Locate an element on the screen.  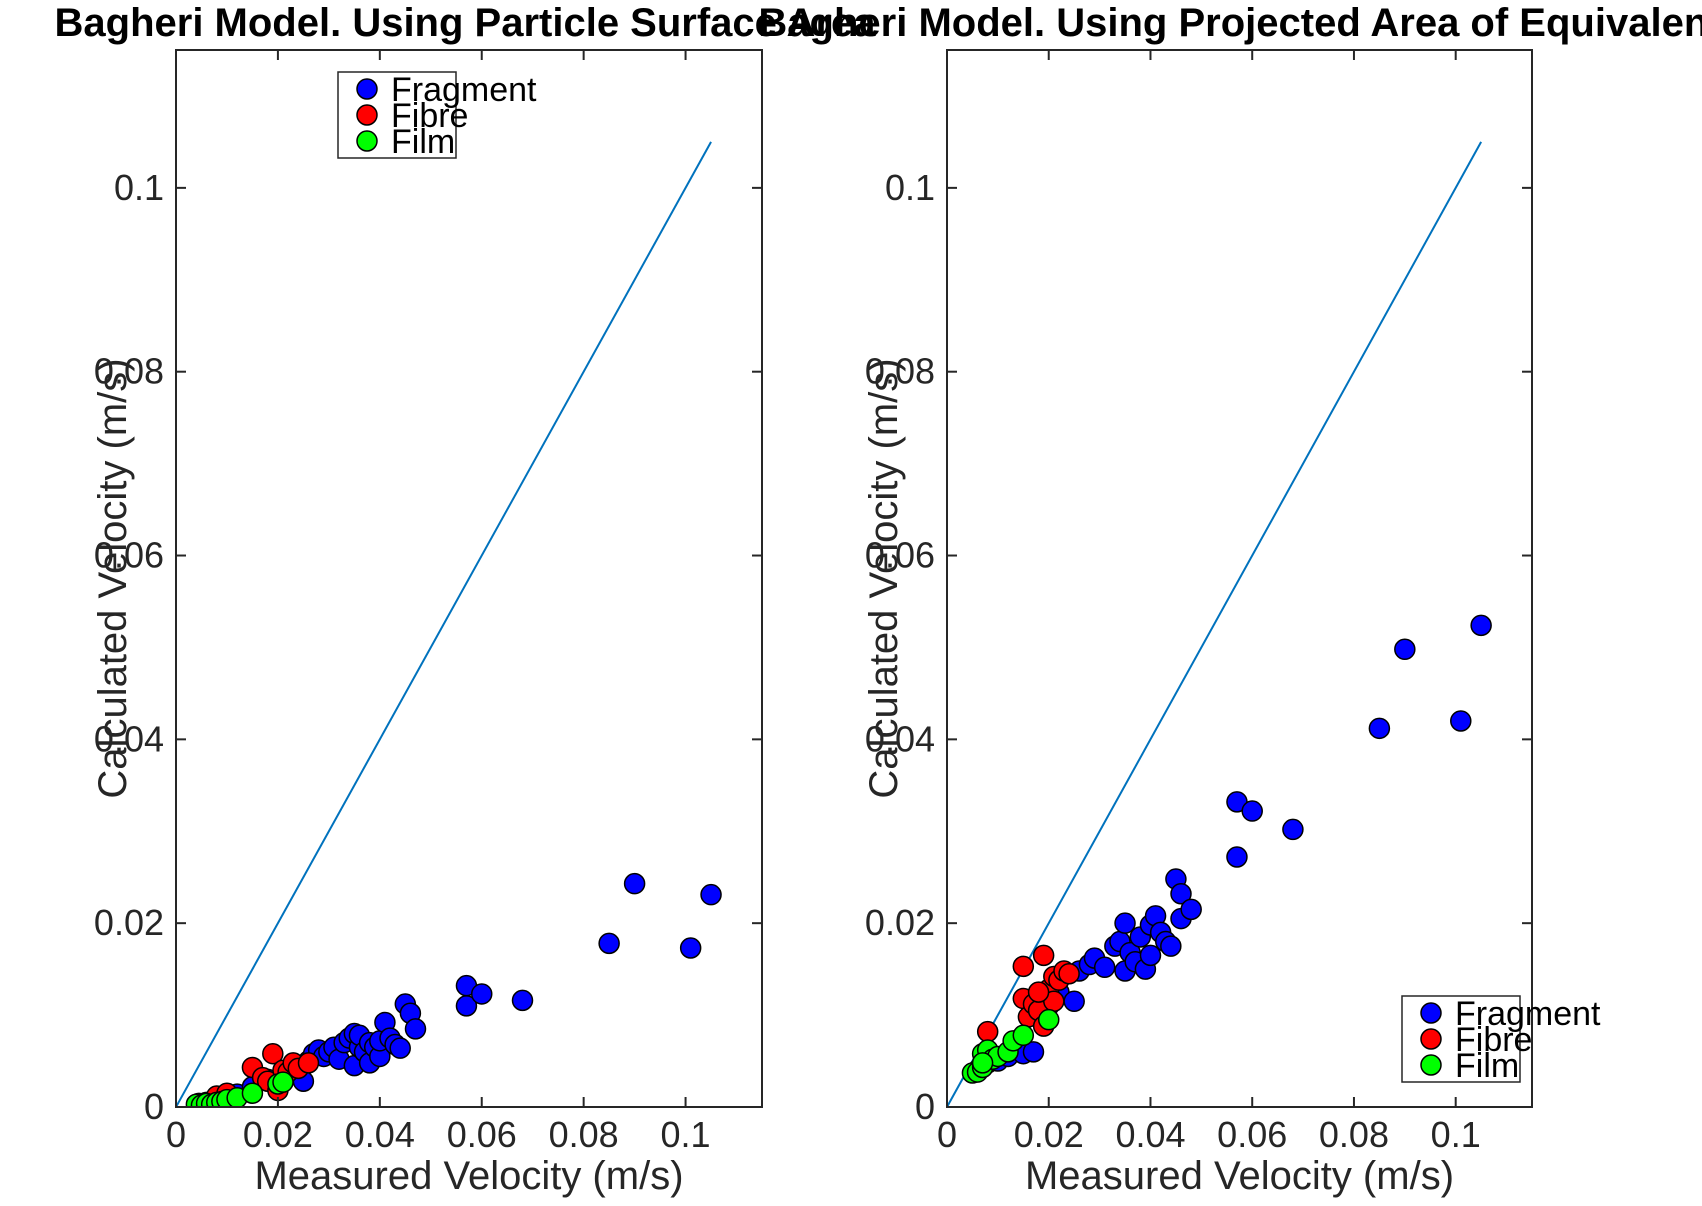
right-y-tick-label: 0.04 is located at coordinates (900, 738).